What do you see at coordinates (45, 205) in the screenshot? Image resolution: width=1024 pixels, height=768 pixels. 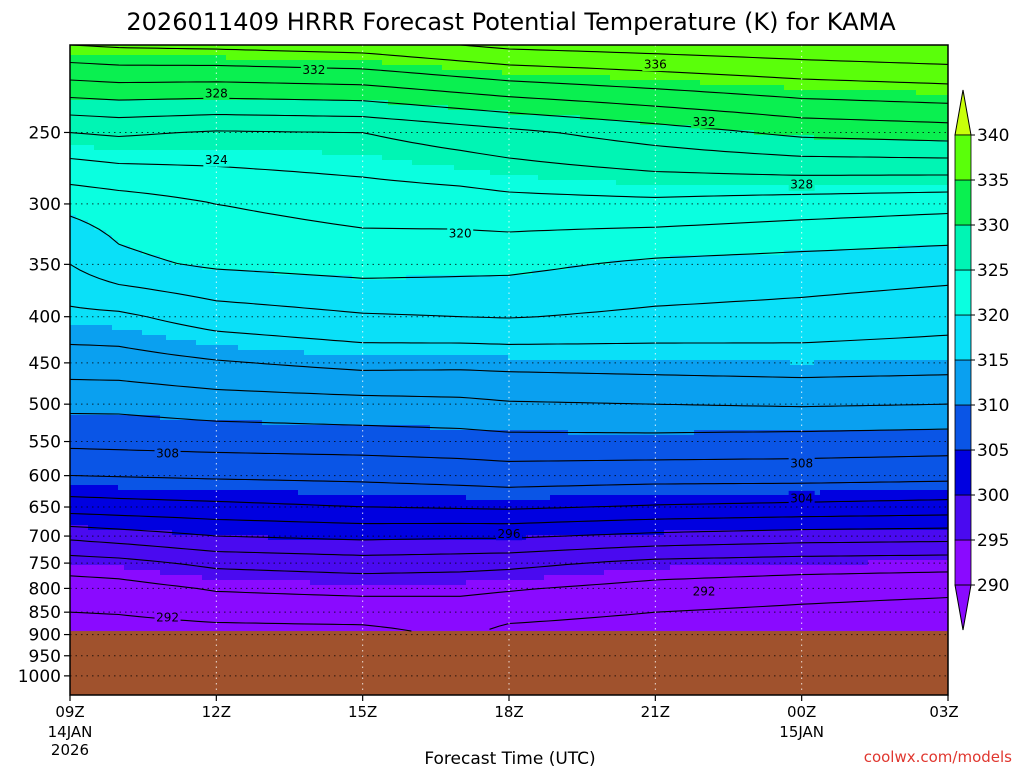 I see `y-tick-label: 300` at bounding box center [45, 205].